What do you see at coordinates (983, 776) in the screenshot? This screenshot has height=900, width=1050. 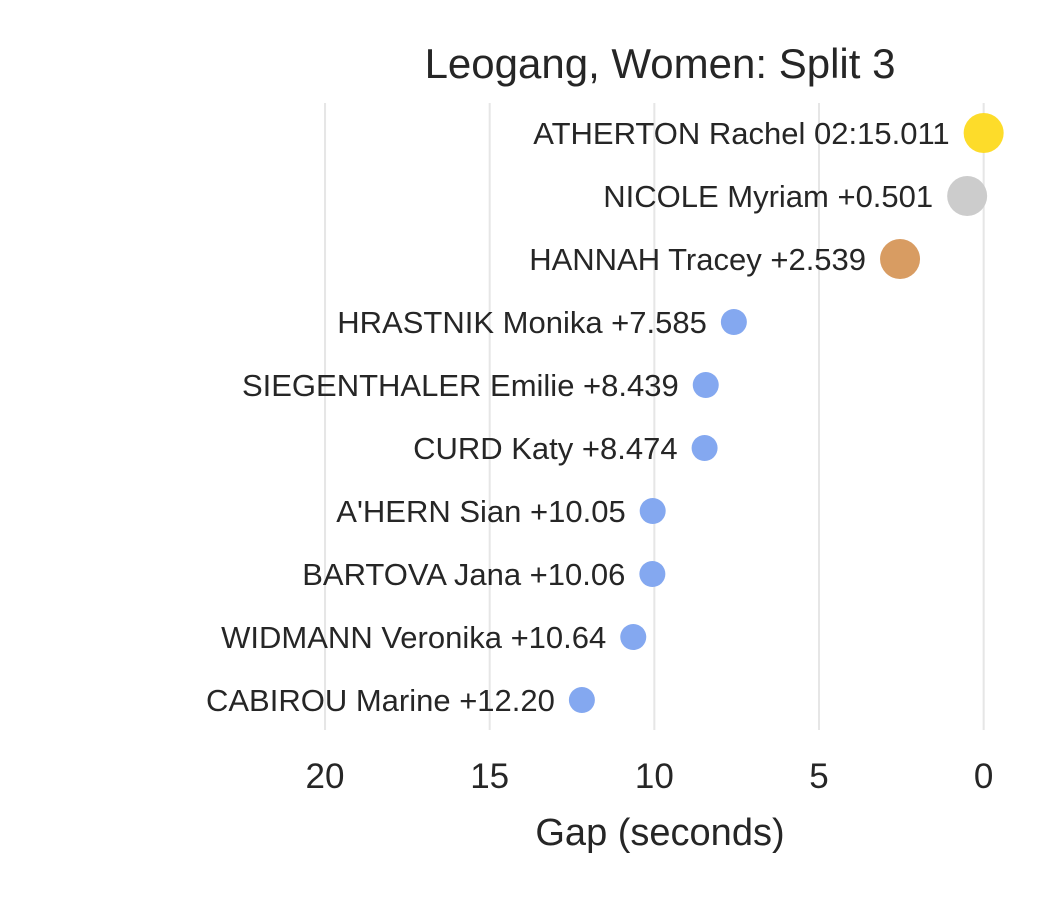 I see `x-tick-label: 0` at bounding box center [983, 776].